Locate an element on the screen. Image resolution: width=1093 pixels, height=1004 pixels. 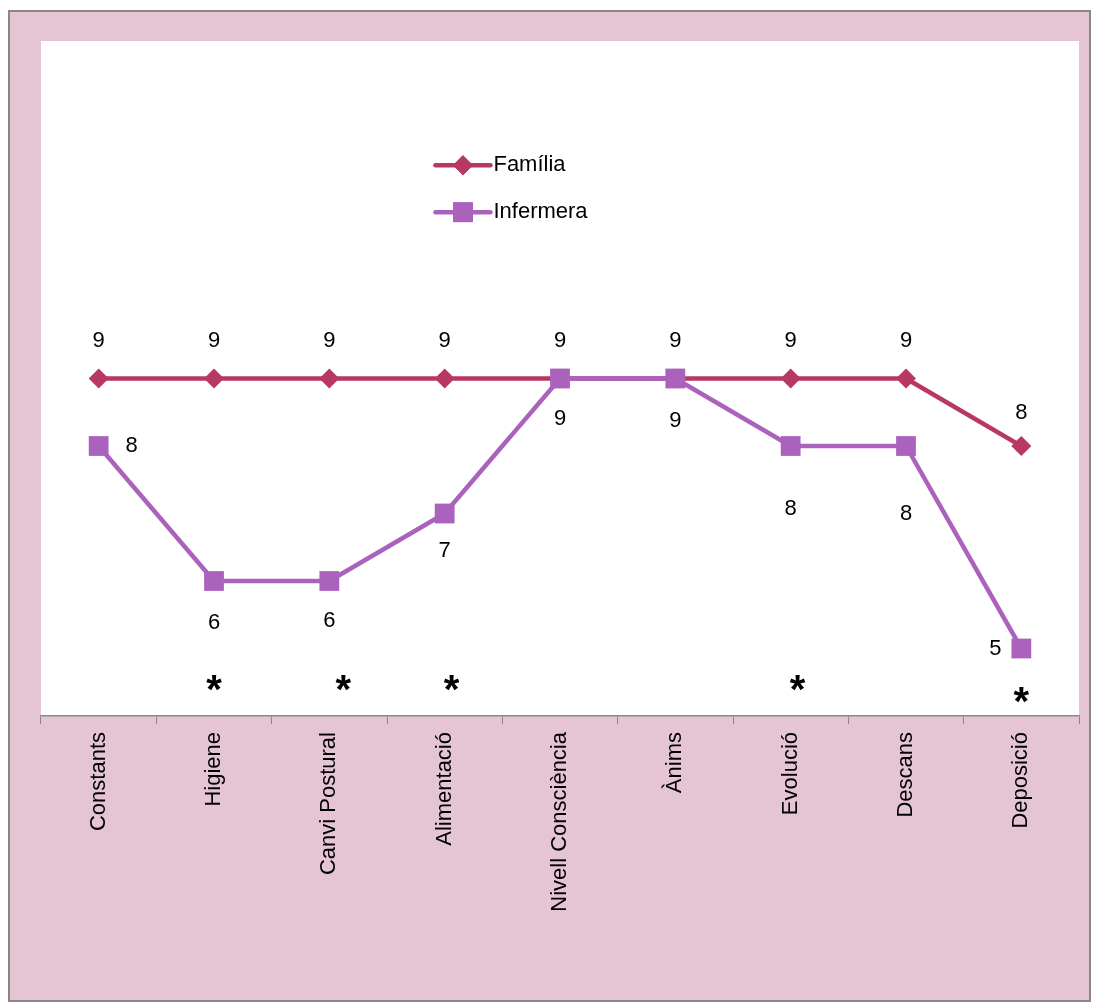
x-tick-label: Ànims is located at coordinates (674, 763).